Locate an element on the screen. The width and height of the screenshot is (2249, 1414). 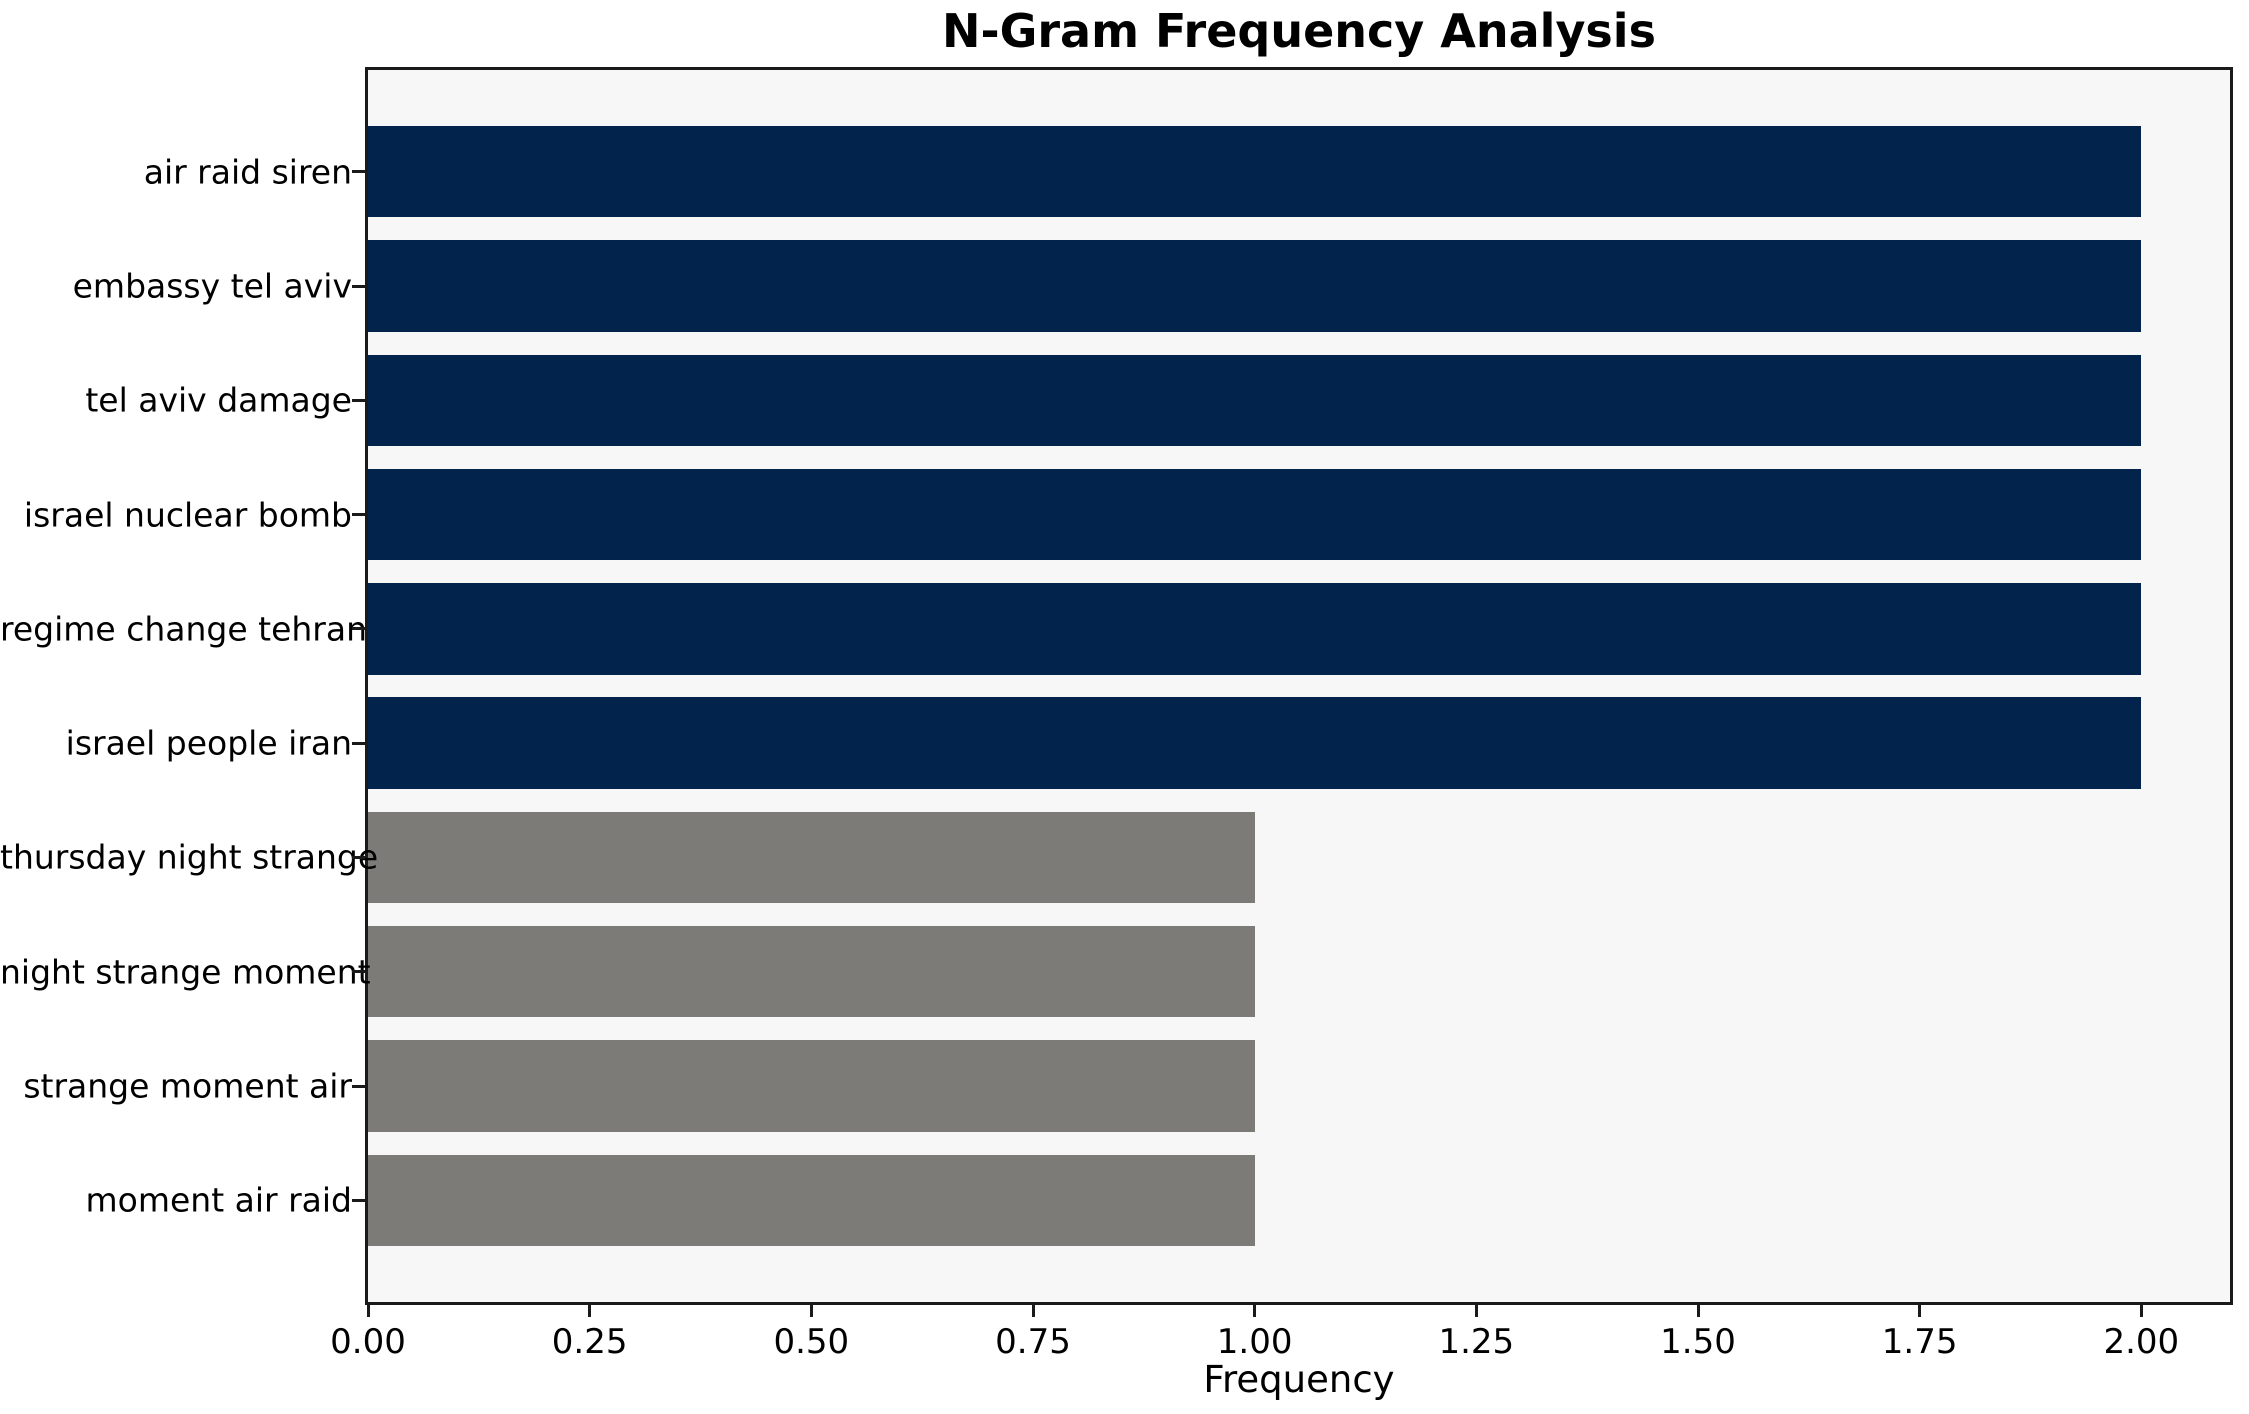
x-tick-label: 1.75 is located at coordinates (1919, 1342).